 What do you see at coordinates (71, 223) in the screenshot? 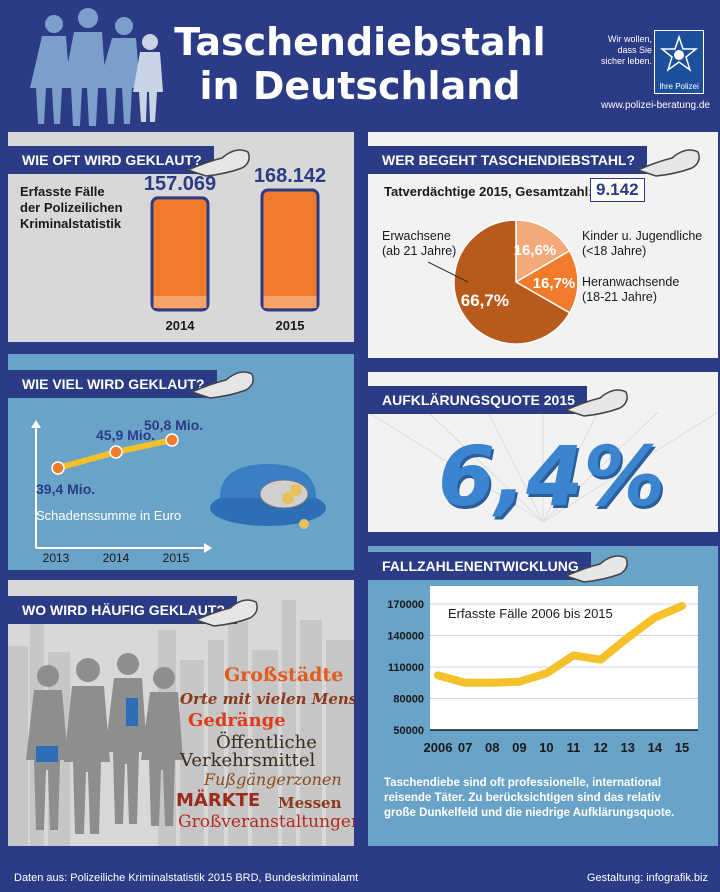
I see `cases-desc-3: Kriminalstatistik` at bounding box center [71, 223].